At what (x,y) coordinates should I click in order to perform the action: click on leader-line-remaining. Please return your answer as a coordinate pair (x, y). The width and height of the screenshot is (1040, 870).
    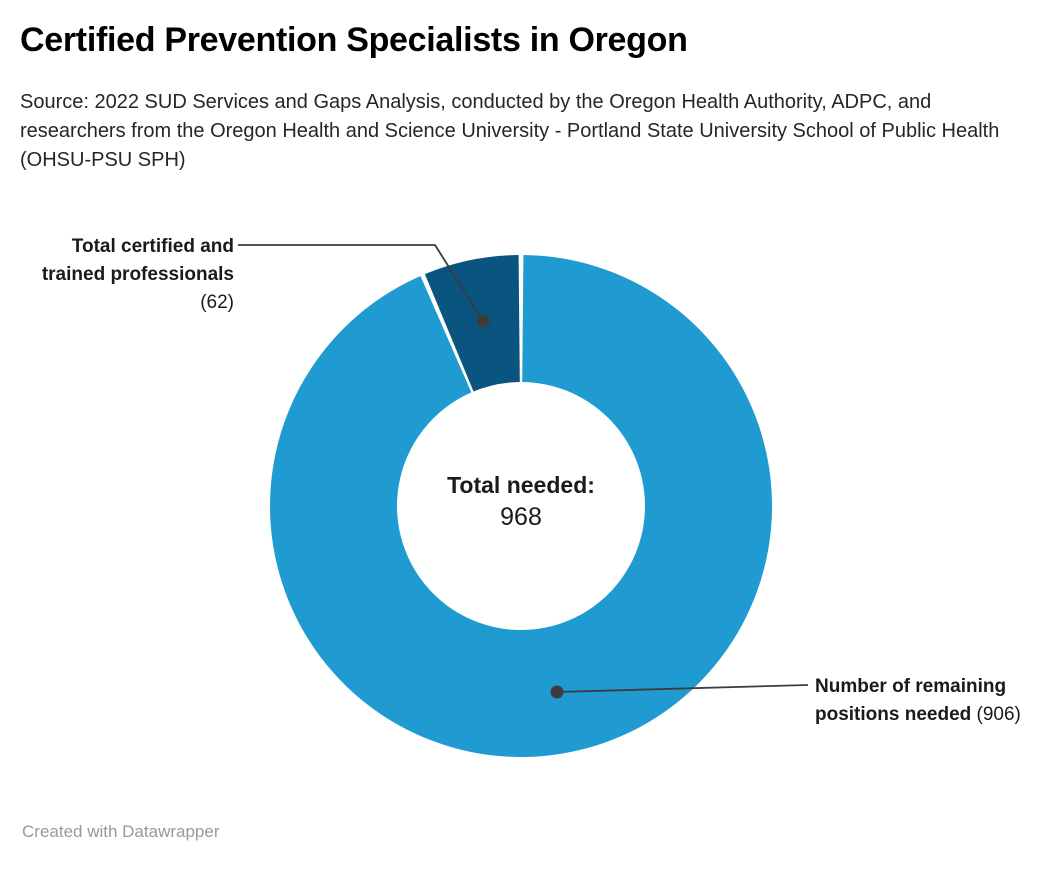
    Looking at the image, I should click on (679, 691).